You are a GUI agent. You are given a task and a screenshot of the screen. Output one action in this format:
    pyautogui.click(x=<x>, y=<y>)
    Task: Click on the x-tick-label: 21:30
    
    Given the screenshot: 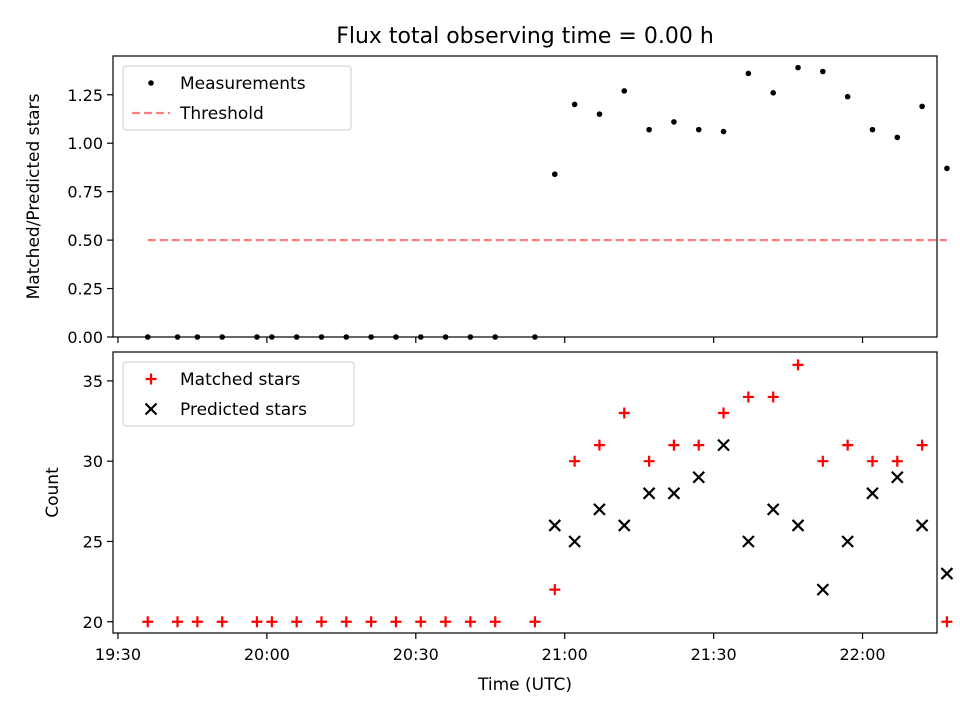 What is the action you would take?
    pyautogui.click(x=714, y=654)
    